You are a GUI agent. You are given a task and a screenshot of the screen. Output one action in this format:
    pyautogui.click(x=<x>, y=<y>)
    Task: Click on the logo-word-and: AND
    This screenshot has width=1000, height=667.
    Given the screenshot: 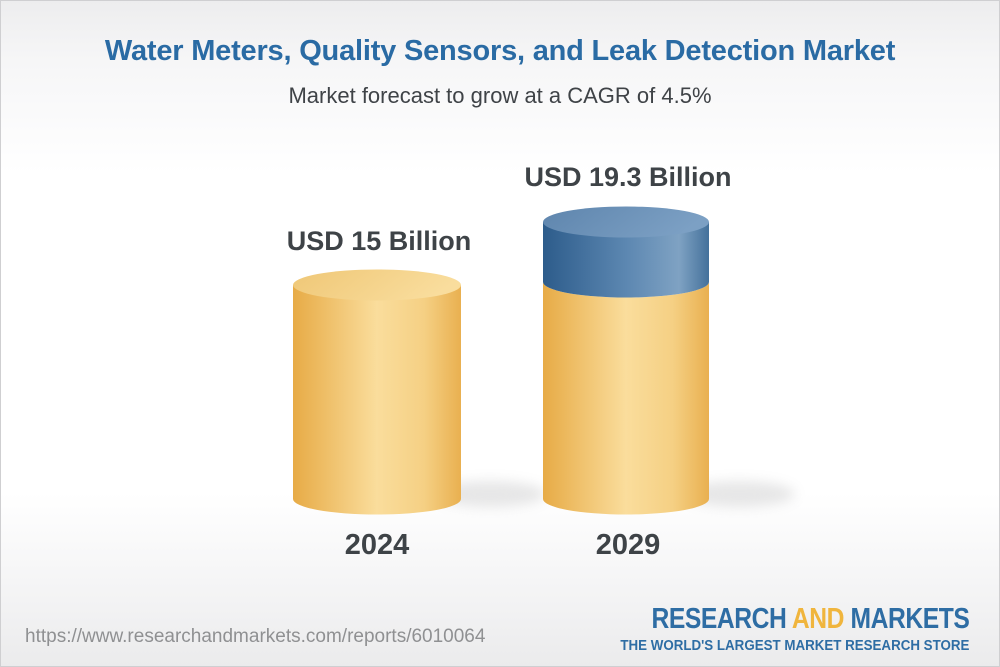 What is the action you would take?
    pyautogui.click(x=818, y=619)
    